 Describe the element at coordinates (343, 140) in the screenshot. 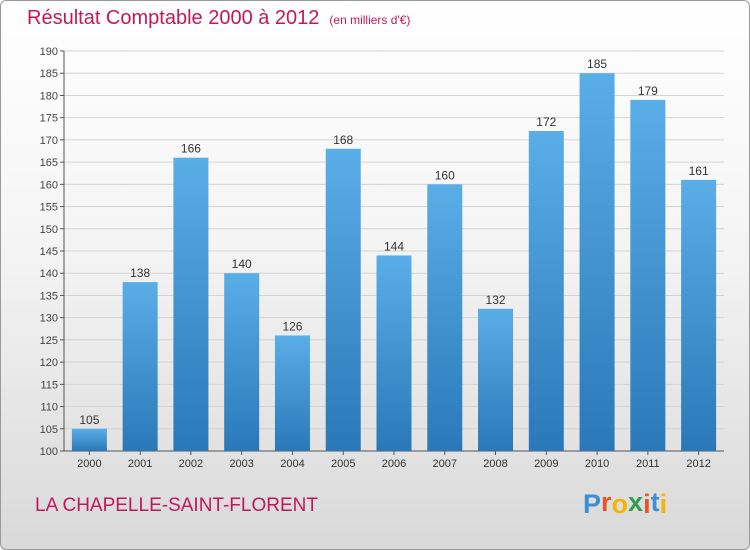

I see `data-label-2005: 168` at that location.